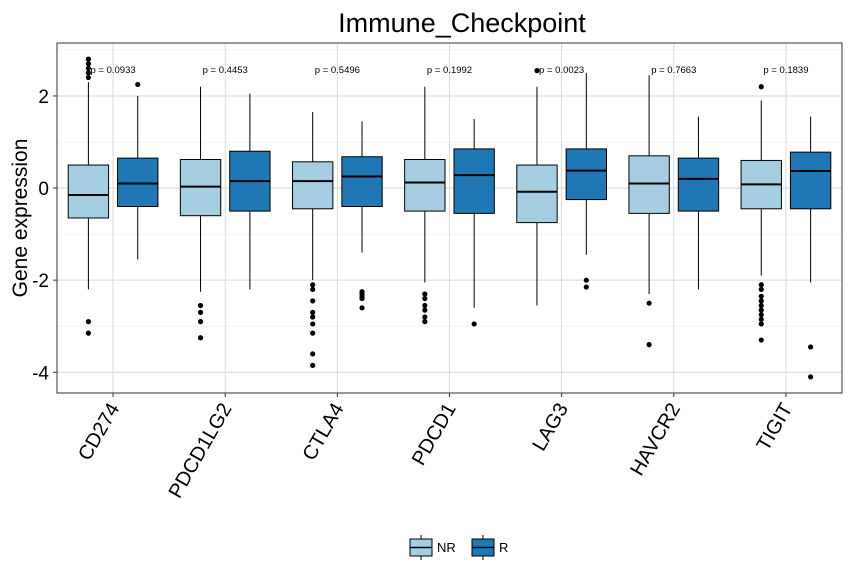 This screenshot has width=864, height=576. What do you see at coordinates (324, 432) in the screenshot?
I see `x-tick-label: CTLA4` at bounding box center [324, 432].